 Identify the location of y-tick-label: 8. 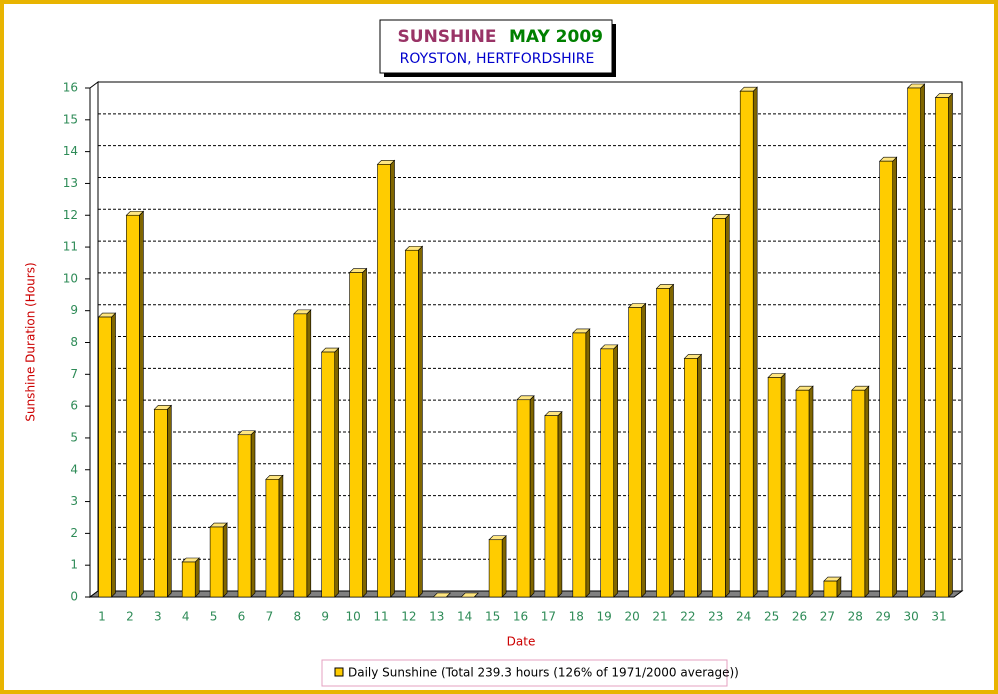
(74, 342).